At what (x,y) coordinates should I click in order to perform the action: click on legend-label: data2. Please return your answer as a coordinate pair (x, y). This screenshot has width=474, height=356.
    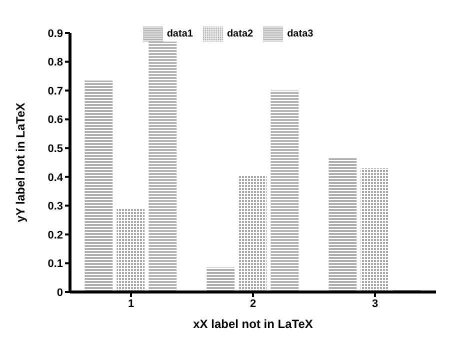
    Looking at the image, I should click on (240, 34).